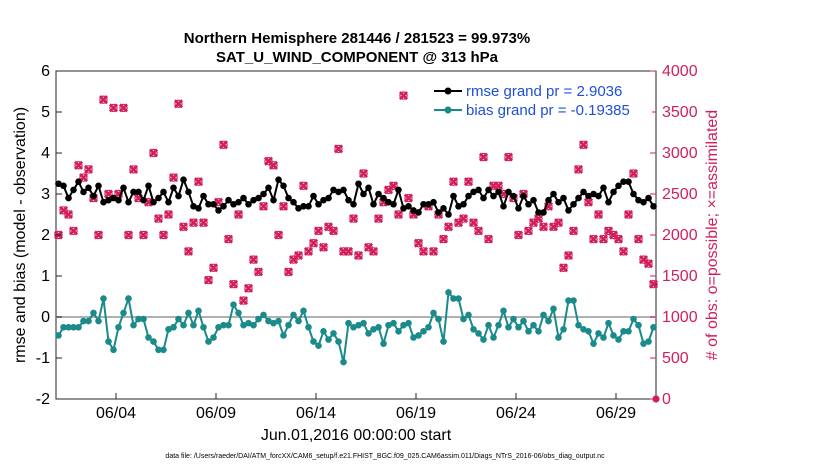 This screenshot has height=470, width=830. I want to click on chart-subtitle: SAT_U_WIND_COMPONENT @ 313 hPa, so click(357, 57).